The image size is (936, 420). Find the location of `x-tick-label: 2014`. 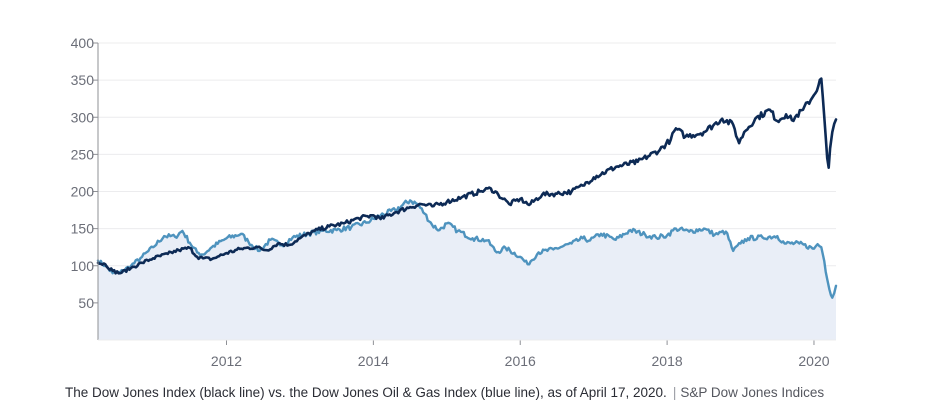

x-tick-label: 2014 is located at coordinates (373, 361).